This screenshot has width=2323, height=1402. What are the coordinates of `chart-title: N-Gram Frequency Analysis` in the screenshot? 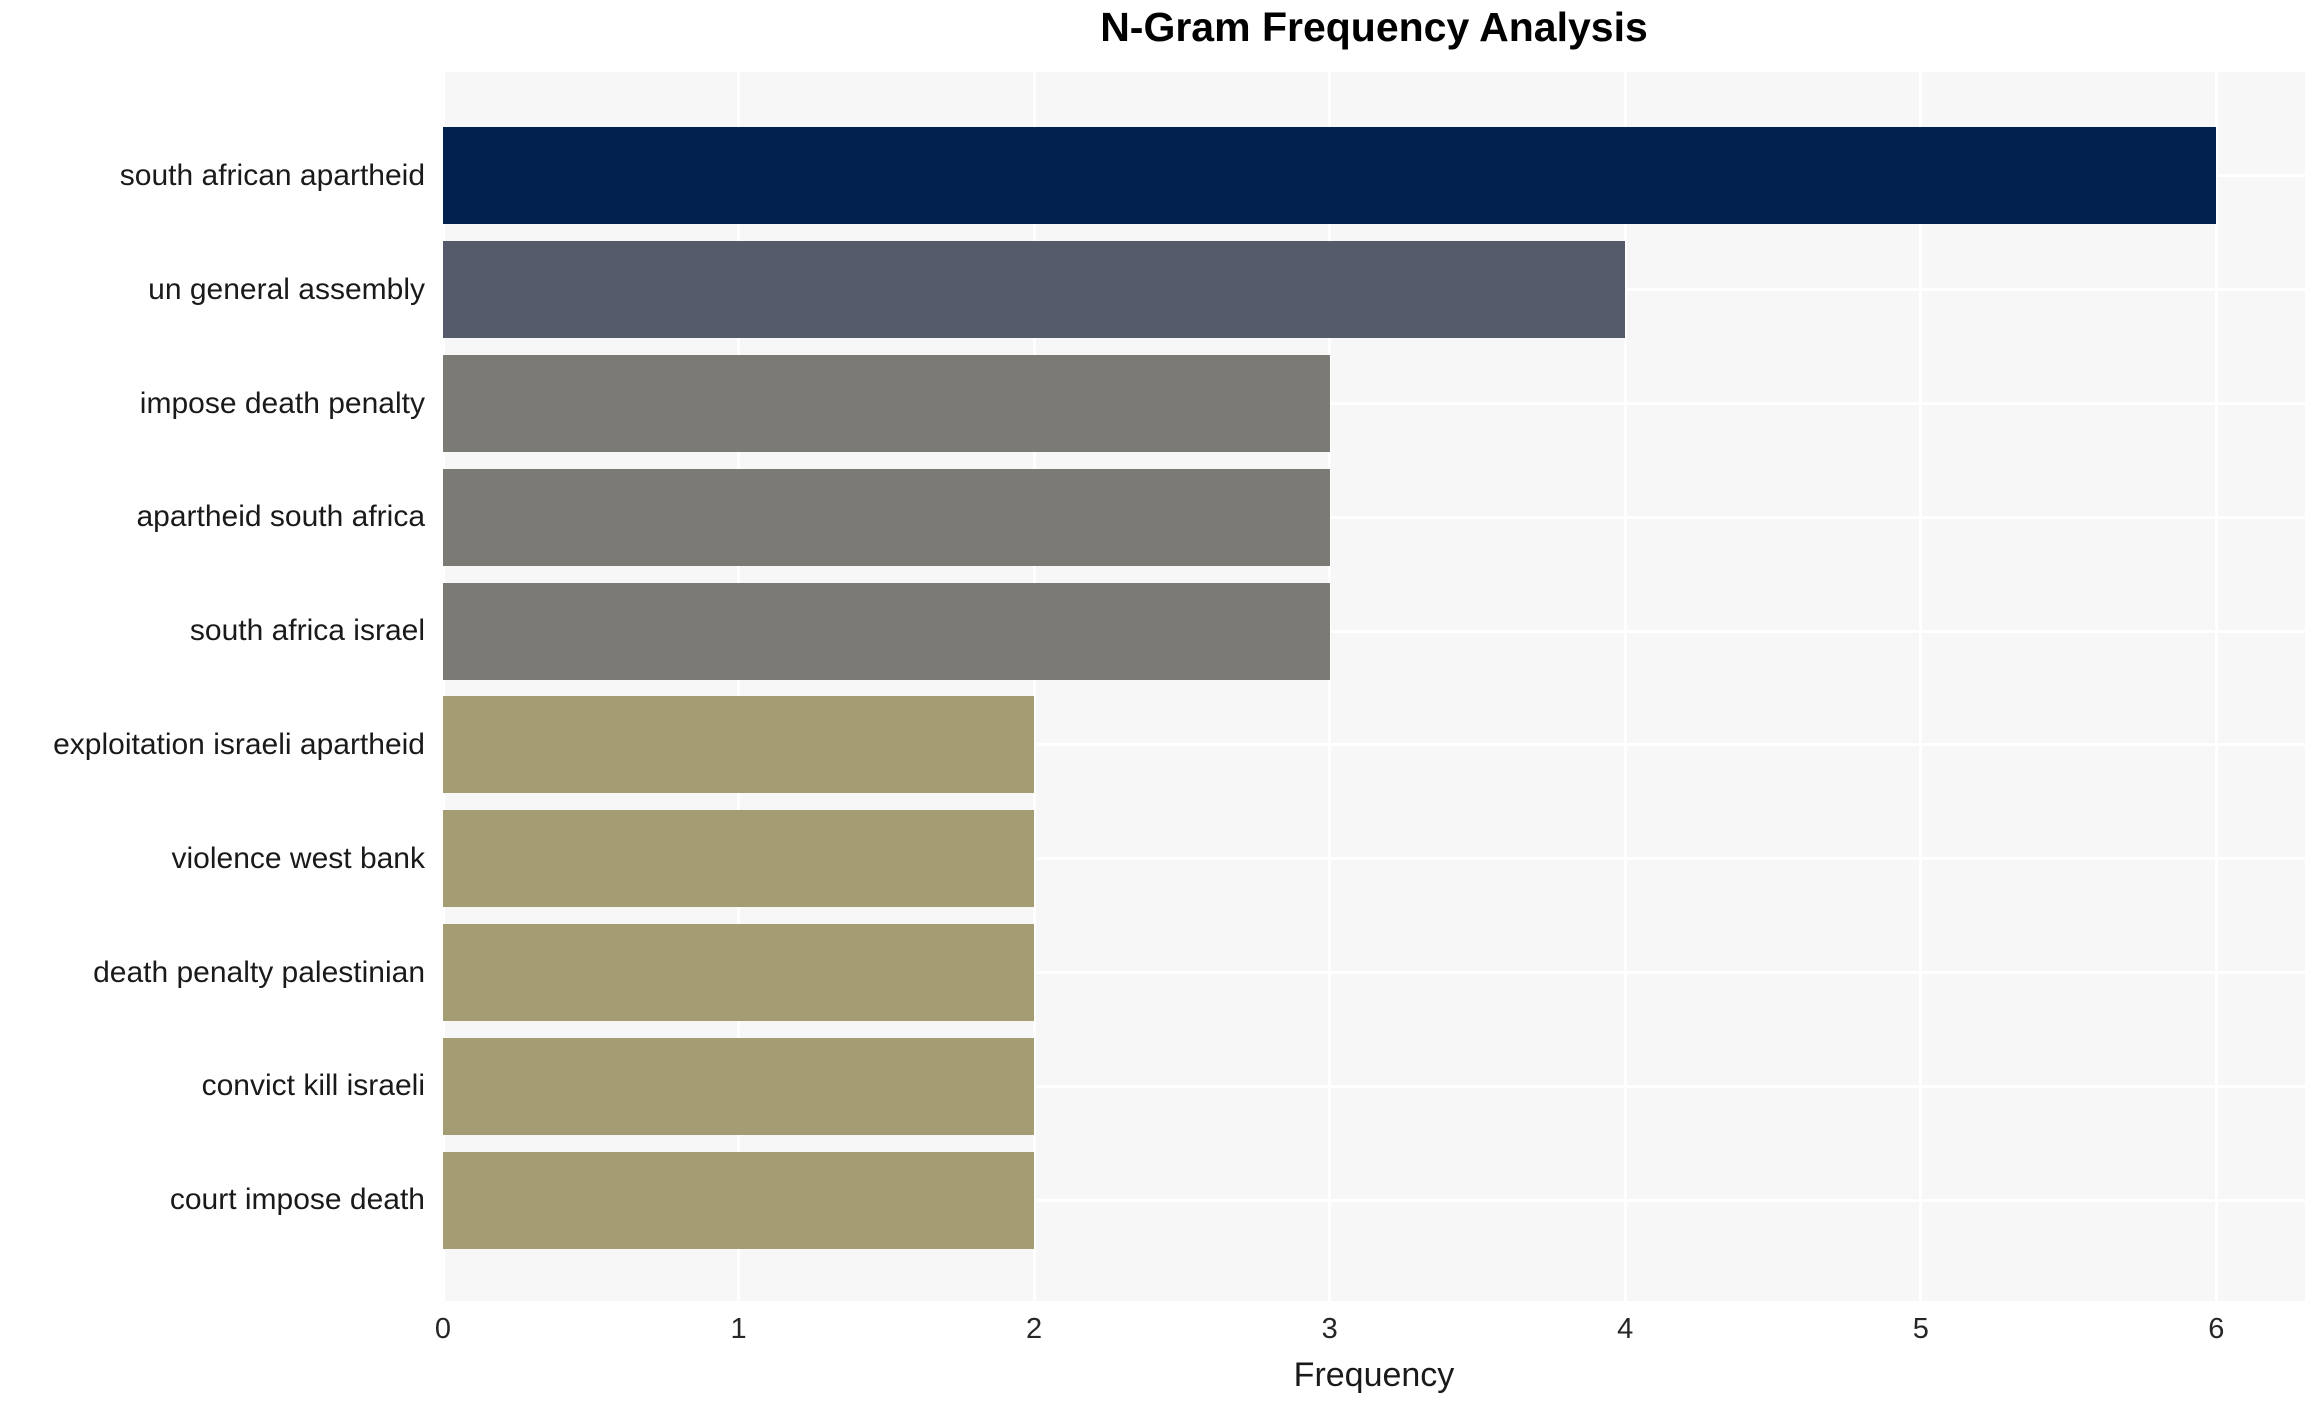 It's located at (1374, 27).